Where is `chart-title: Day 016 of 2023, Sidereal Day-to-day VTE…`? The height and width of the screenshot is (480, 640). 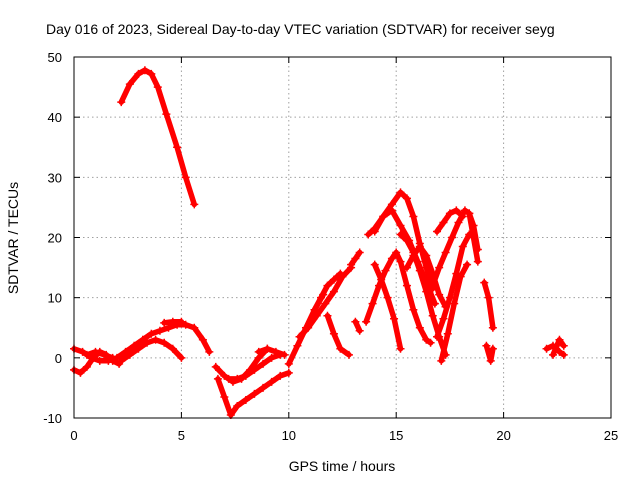 chart-title: Day 016 of 2023, Sidereal Day-to-day VTE… is located at coordinates (300, 29).